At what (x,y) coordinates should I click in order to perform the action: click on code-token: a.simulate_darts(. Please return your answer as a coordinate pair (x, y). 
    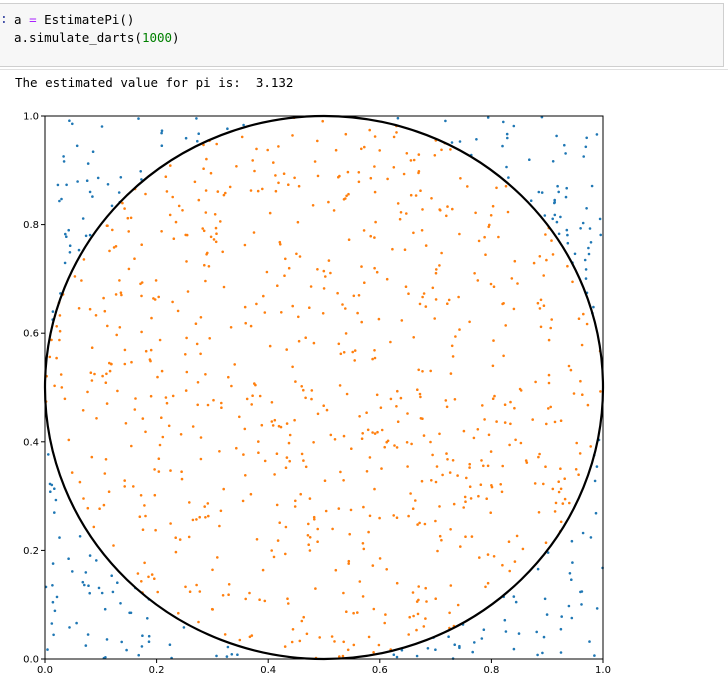
    Looking at the image, I should click on (78, 37).